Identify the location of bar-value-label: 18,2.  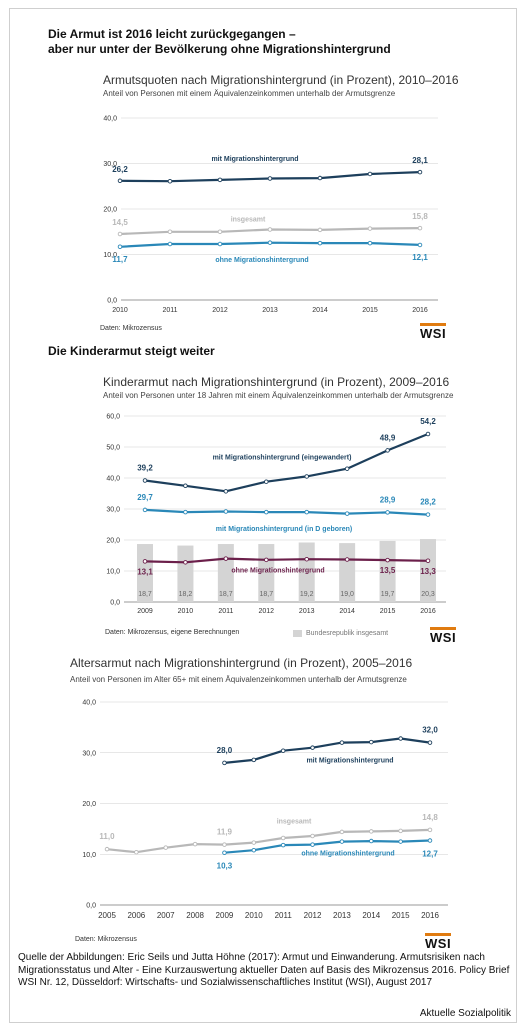
(186, 594).